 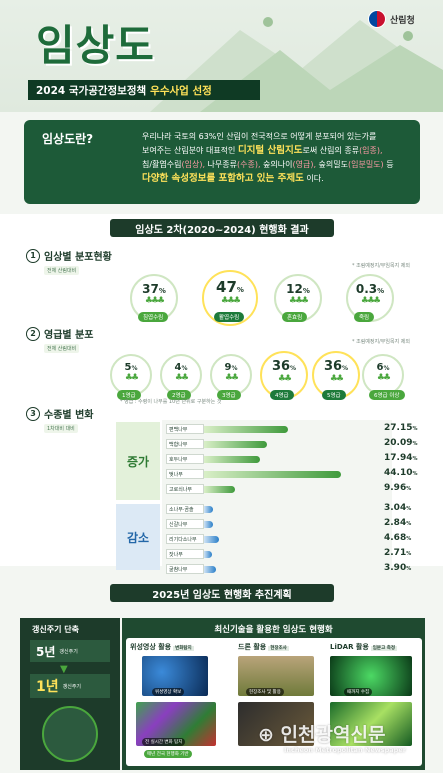 I want to click on cycle-panel: 갱신주기 단축 5년 갱신주기 ▼ 1년 갱신주기, so click(x=70, y=694).